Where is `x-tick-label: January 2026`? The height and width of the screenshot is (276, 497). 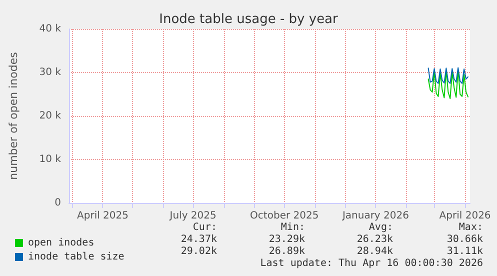
x-tick-label: January 2026 is located at coordinates (375, 216).